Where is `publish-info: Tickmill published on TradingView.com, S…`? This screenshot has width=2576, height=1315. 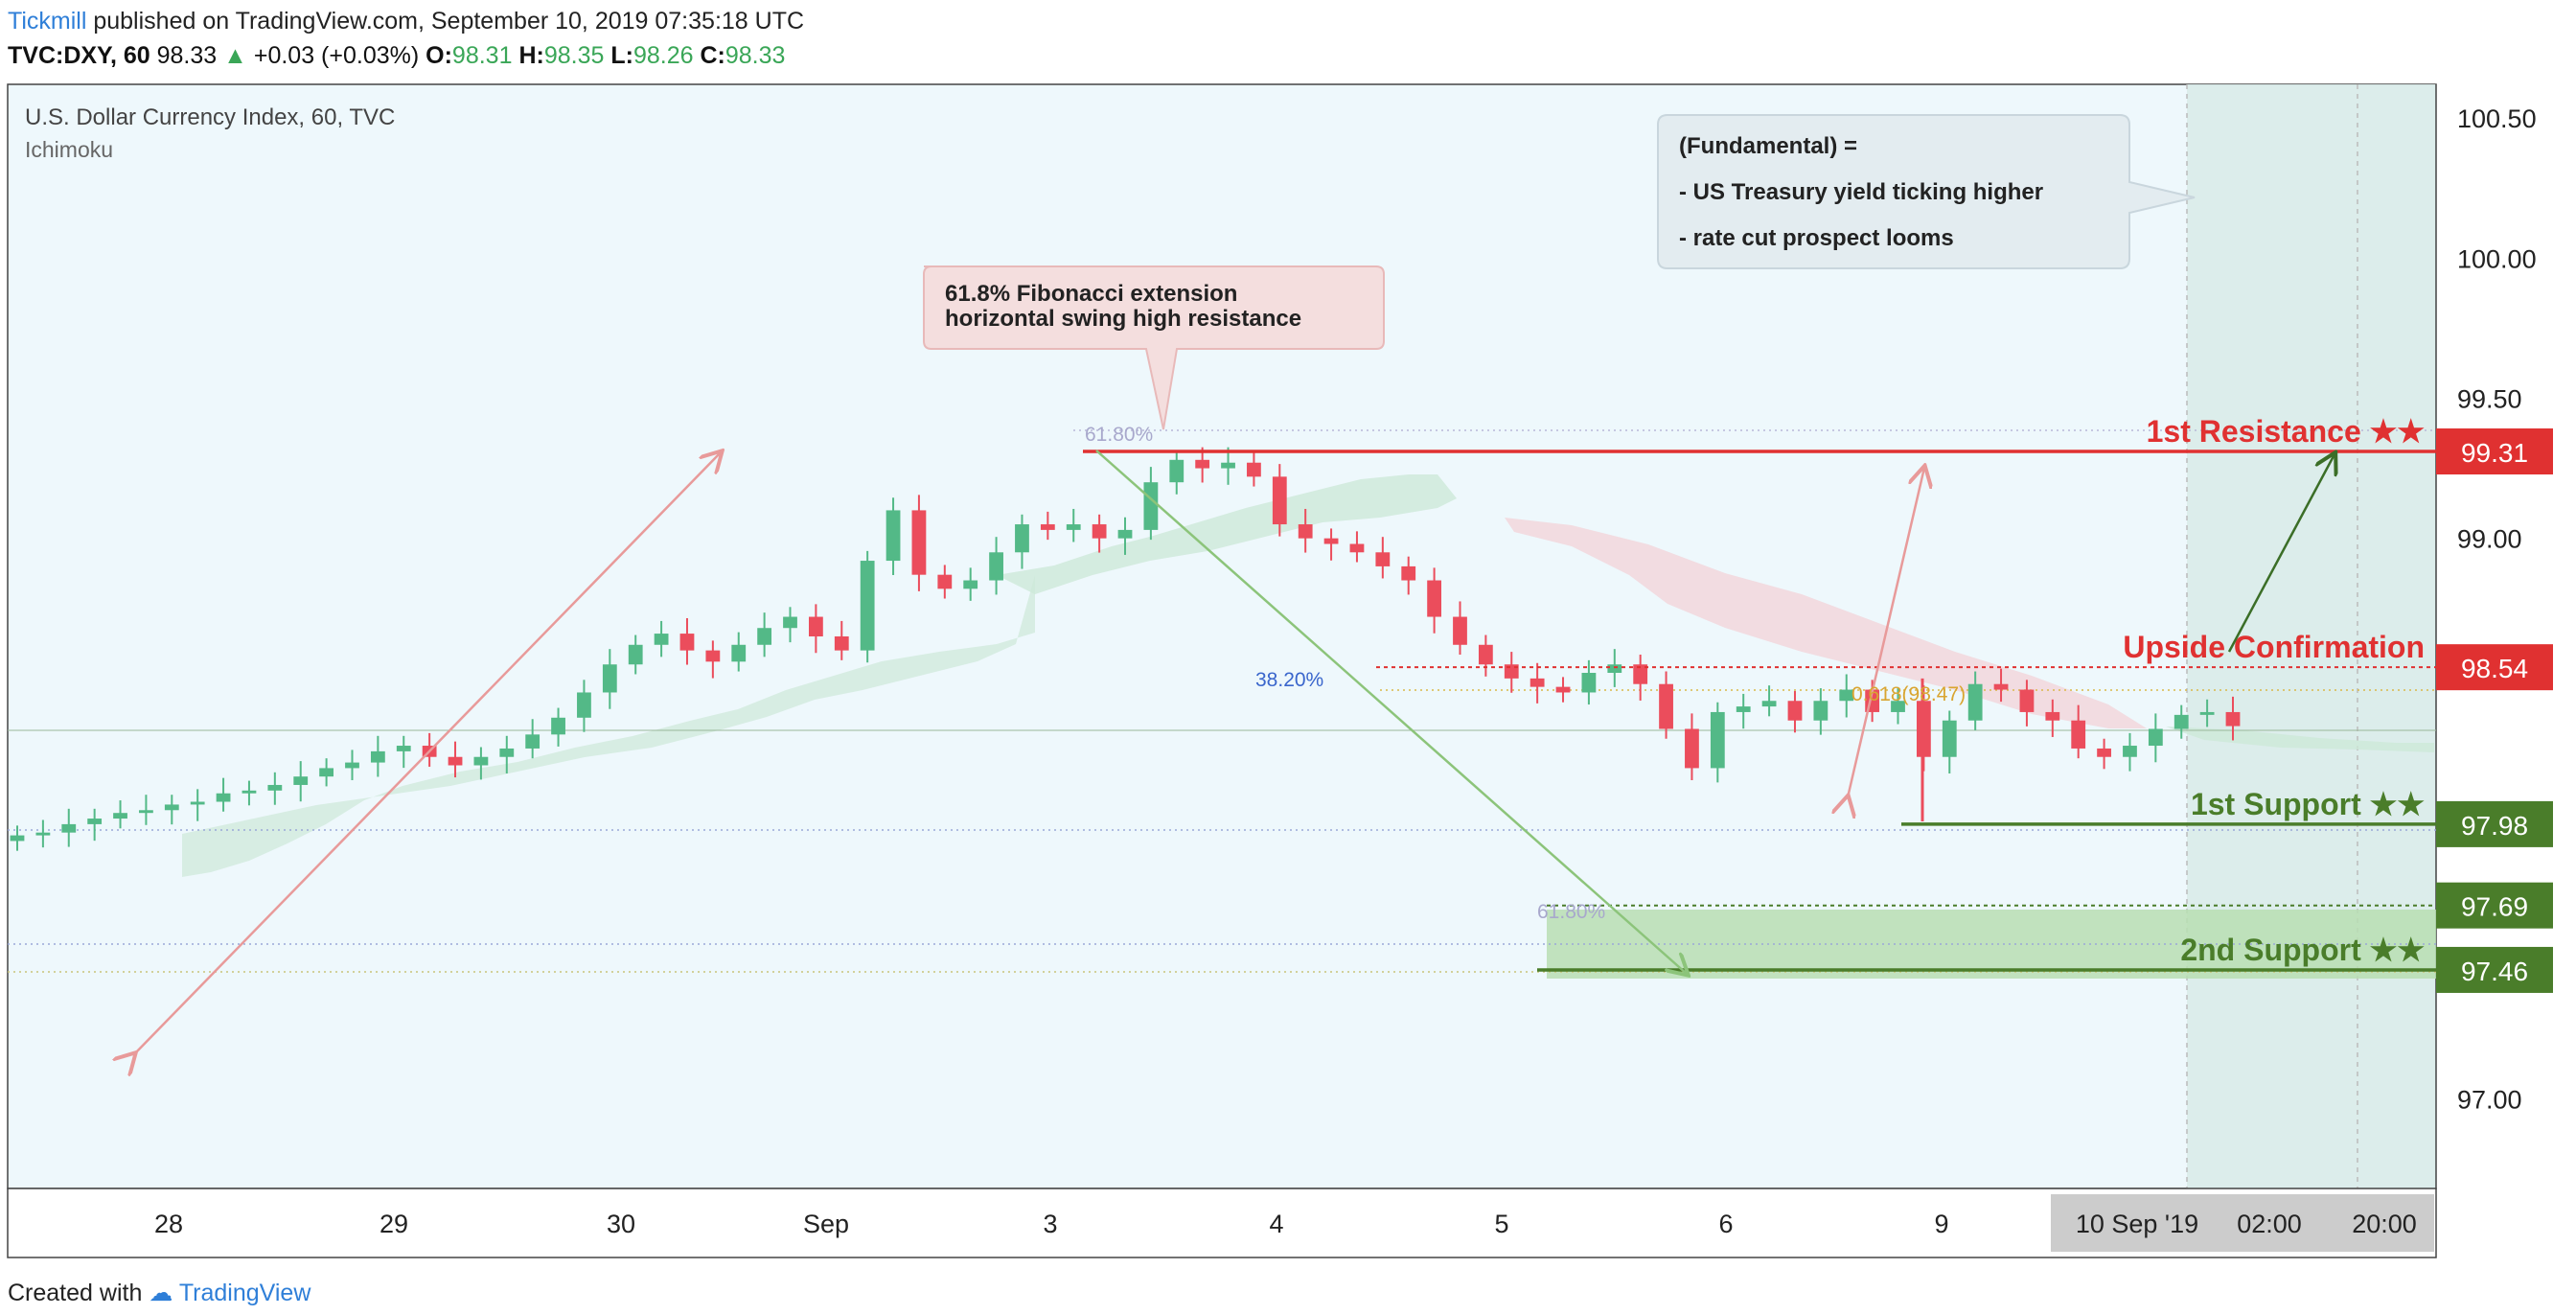
publish-info: Tickmill published on TradingView.com, S… is located at coordinates (406, 21).